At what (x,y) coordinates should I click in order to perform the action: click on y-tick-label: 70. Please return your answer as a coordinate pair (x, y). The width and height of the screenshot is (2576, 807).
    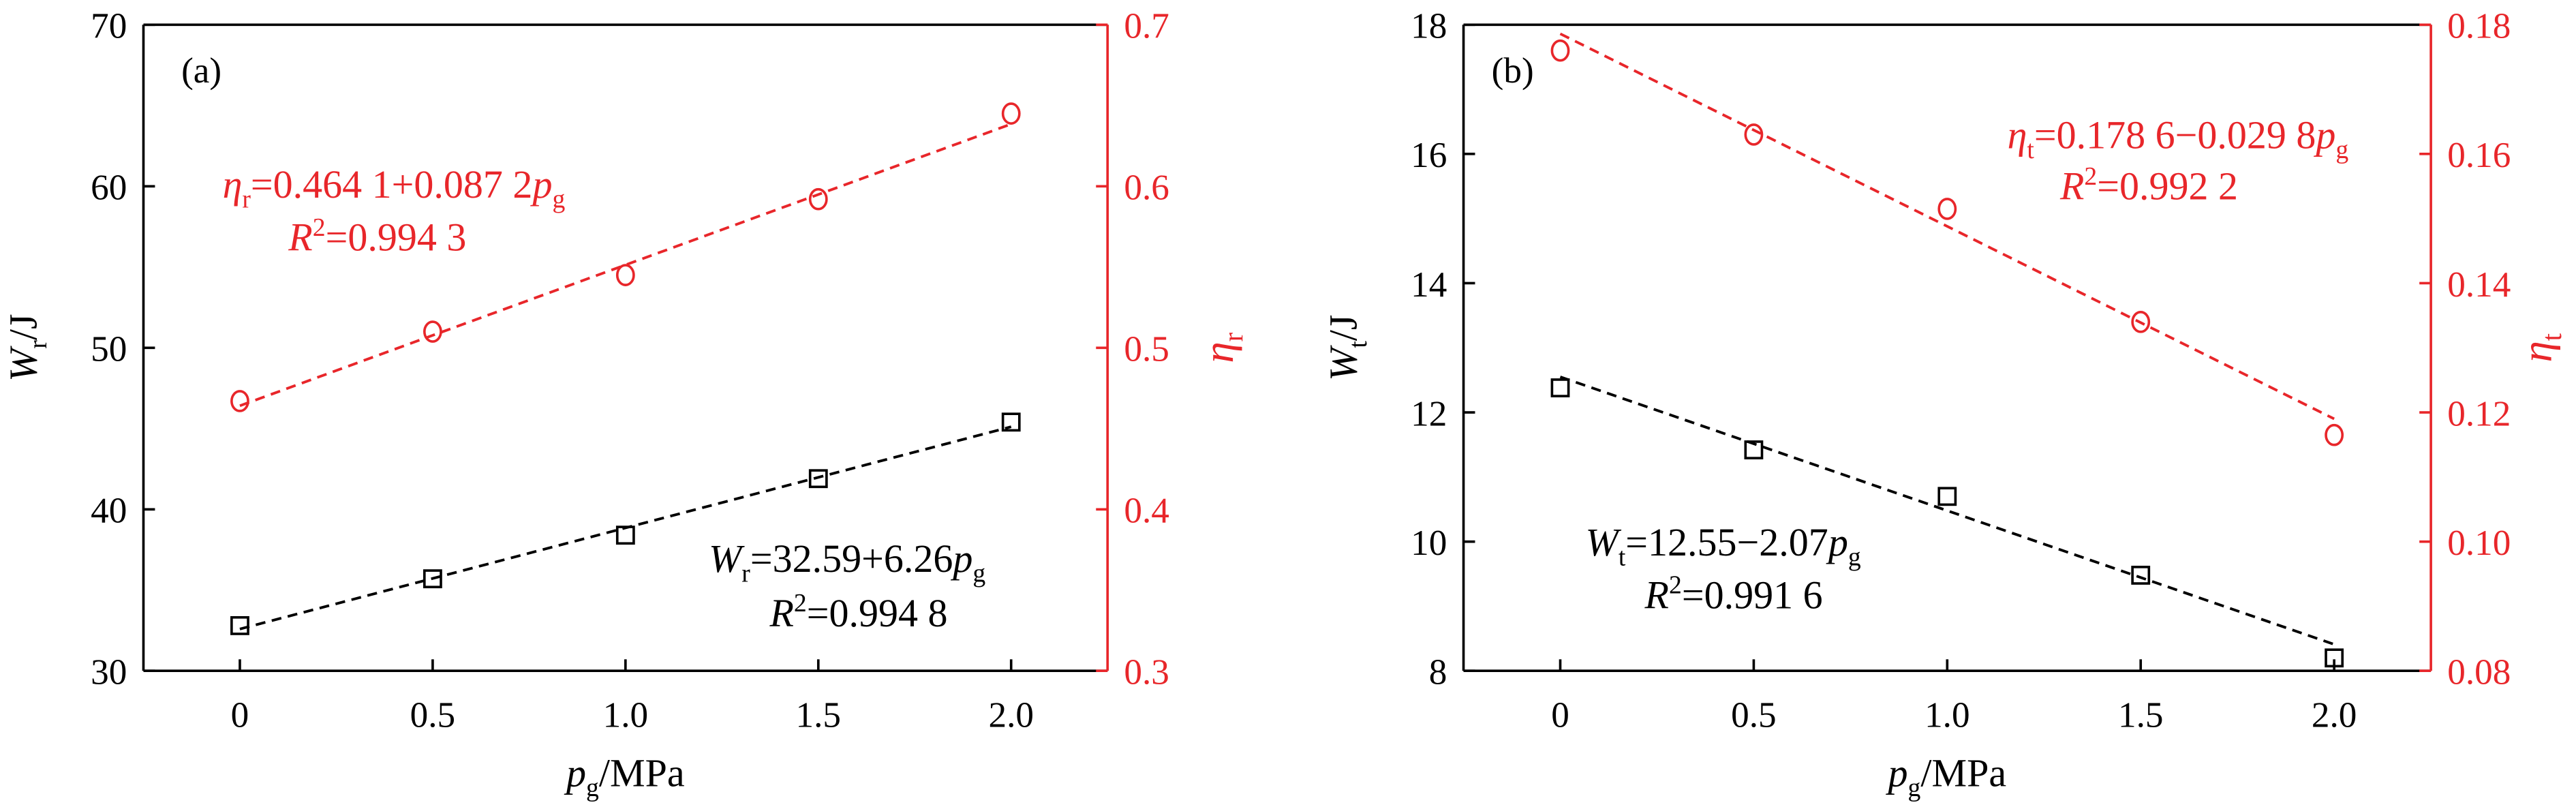
    Looking at the image, I should click on (109, 26).